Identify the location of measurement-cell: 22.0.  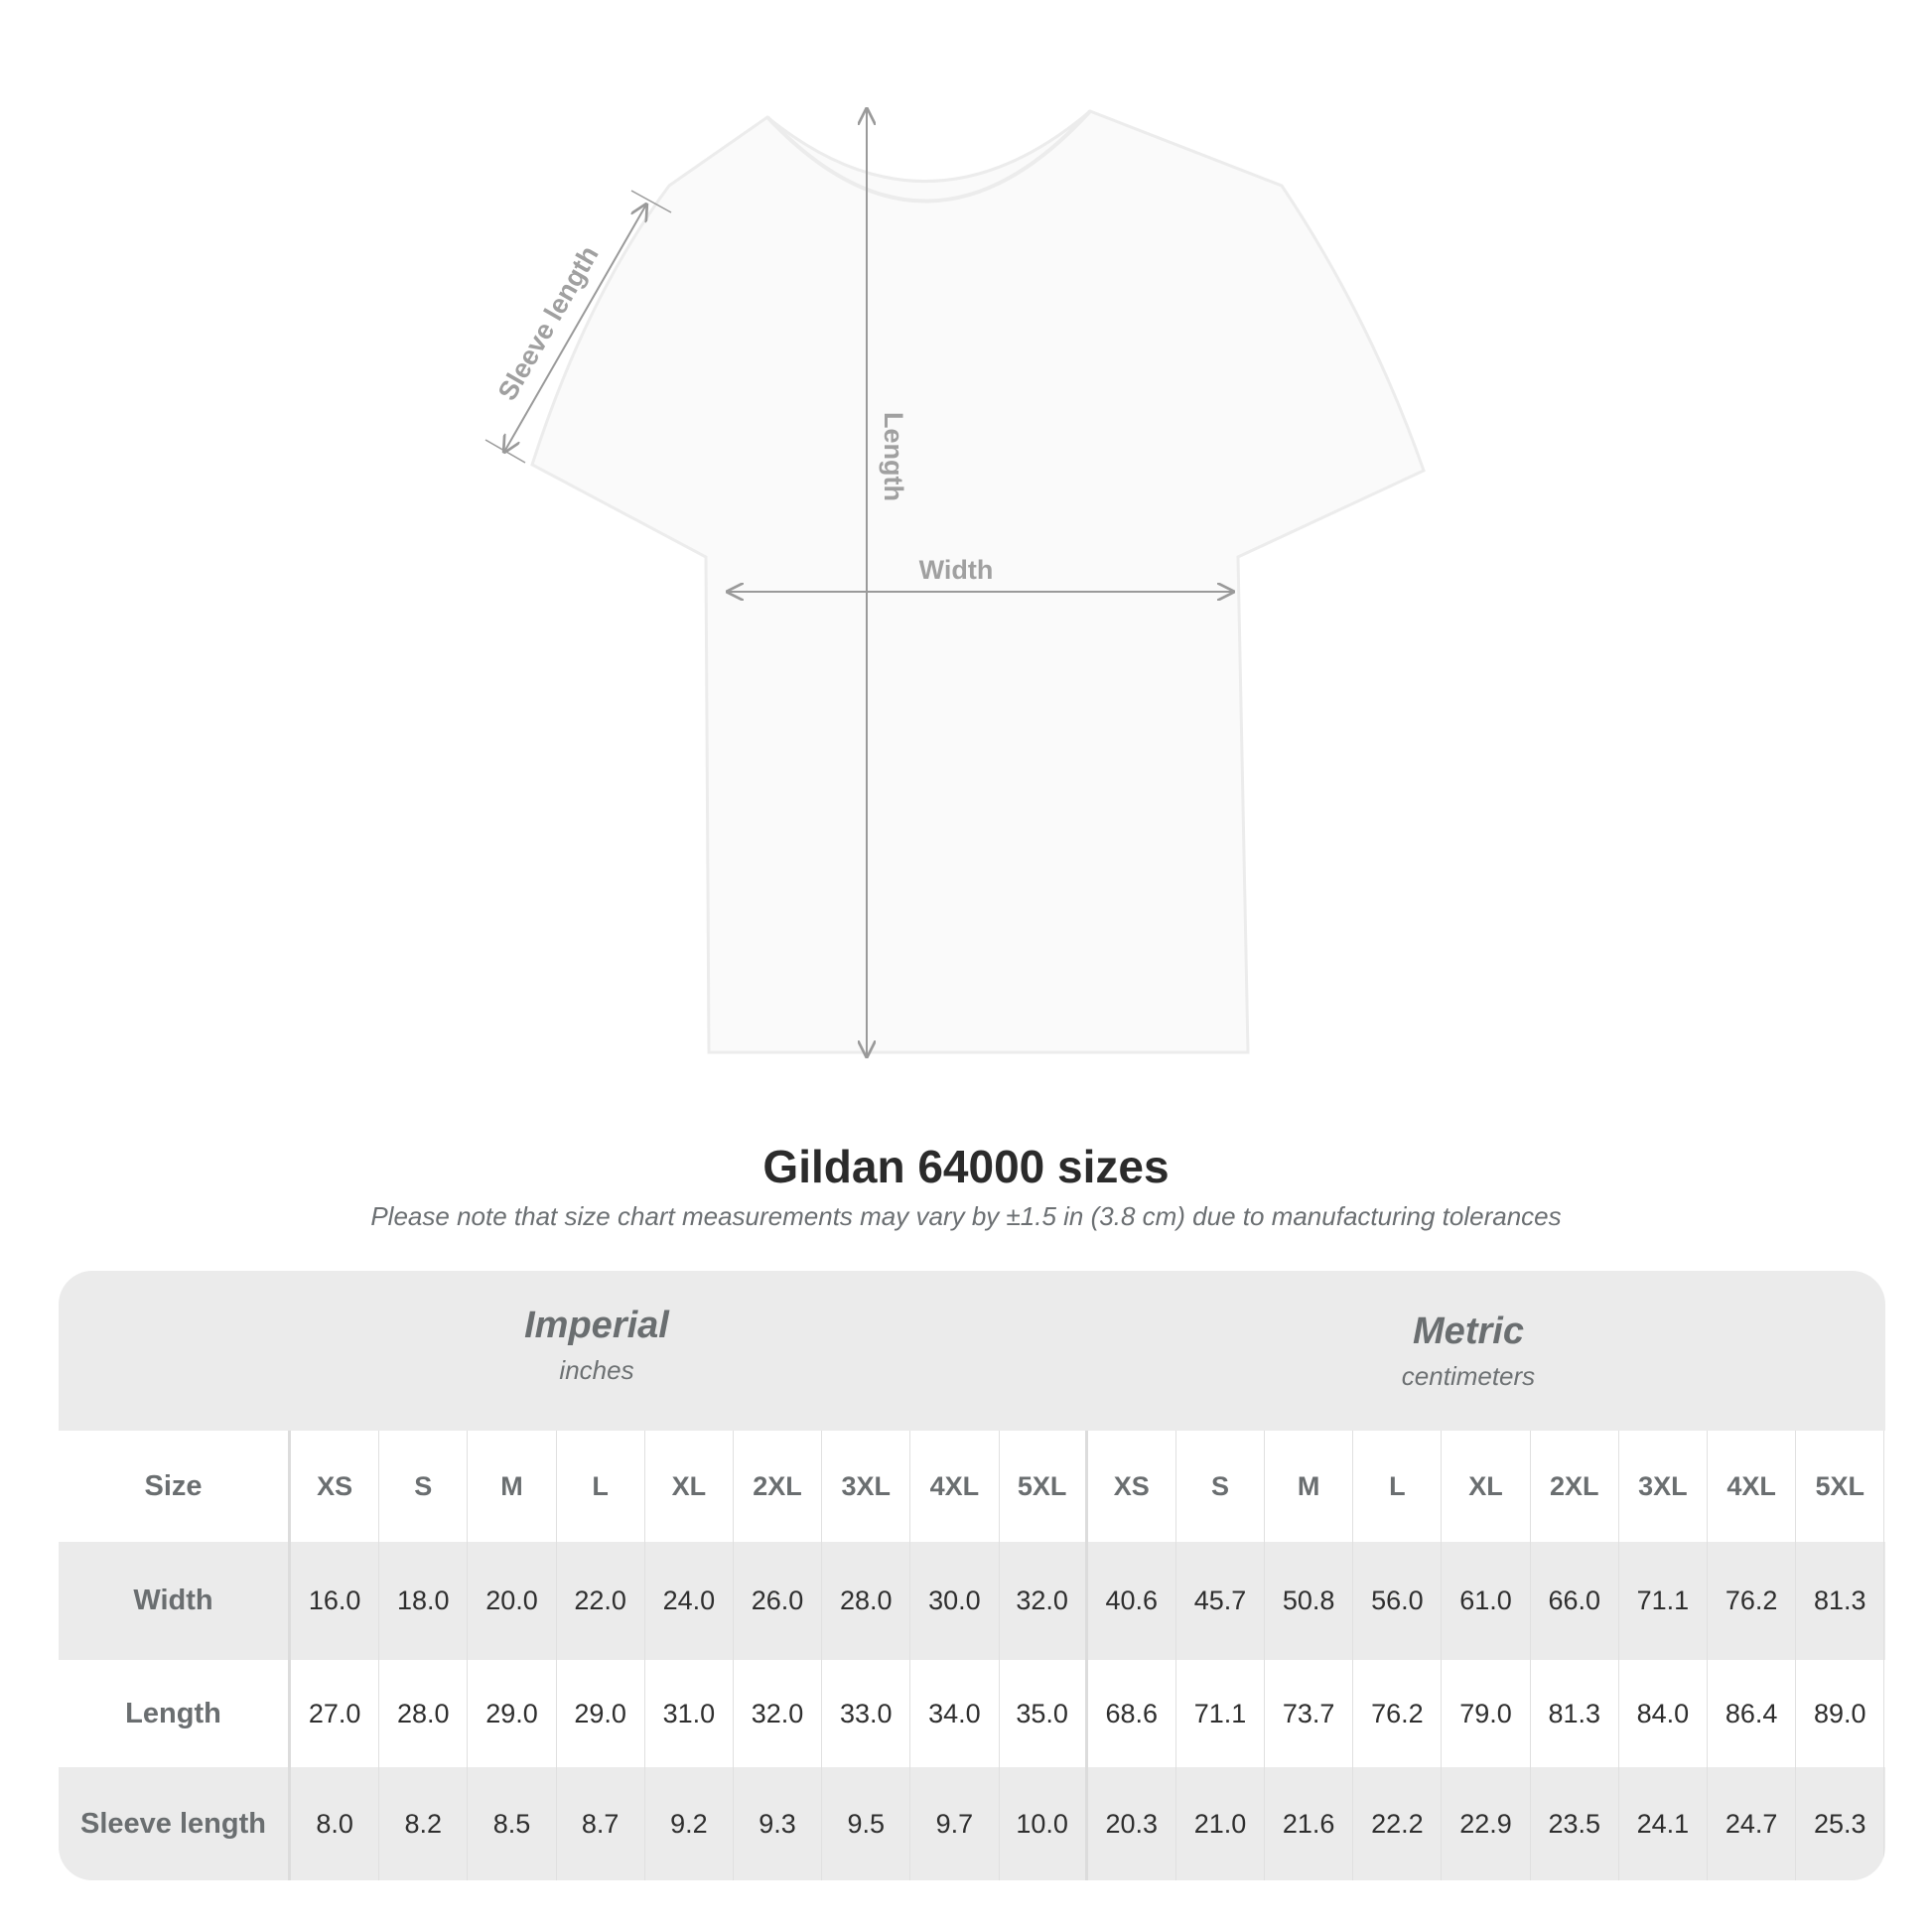
(601, 1601).